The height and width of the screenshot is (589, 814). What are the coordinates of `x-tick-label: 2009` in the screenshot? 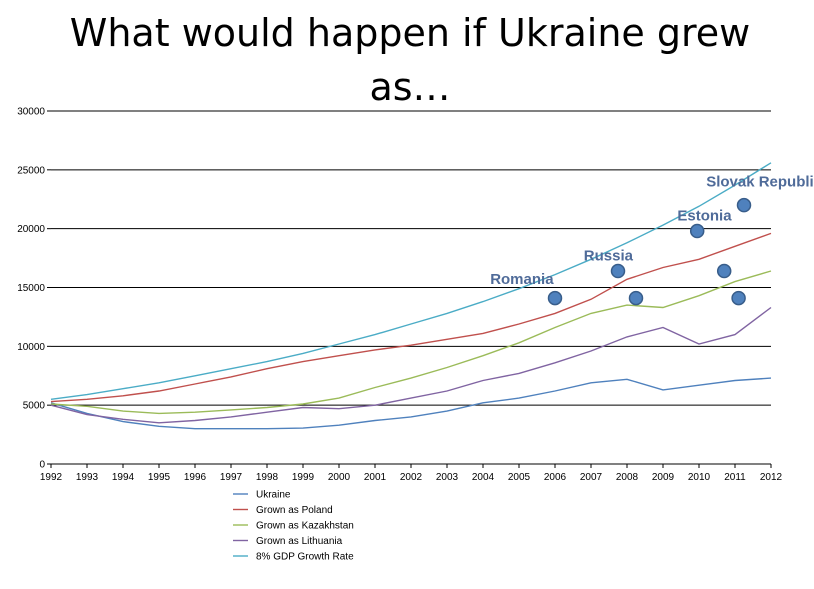 It's located at (663, 477).